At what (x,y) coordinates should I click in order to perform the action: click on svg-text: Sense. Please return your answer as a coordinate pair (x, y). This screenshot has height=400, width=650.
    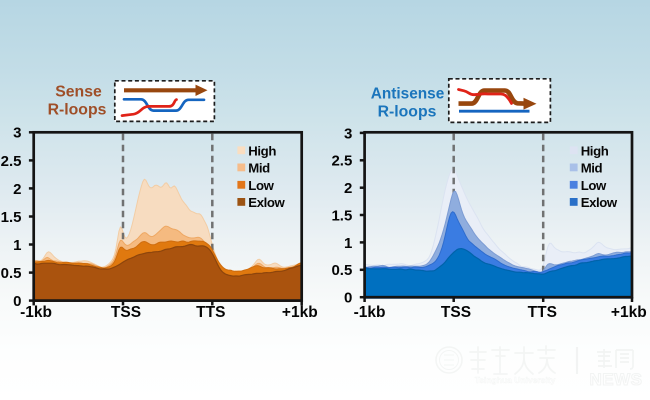
    Looking at the image, I should click on (78, 92).